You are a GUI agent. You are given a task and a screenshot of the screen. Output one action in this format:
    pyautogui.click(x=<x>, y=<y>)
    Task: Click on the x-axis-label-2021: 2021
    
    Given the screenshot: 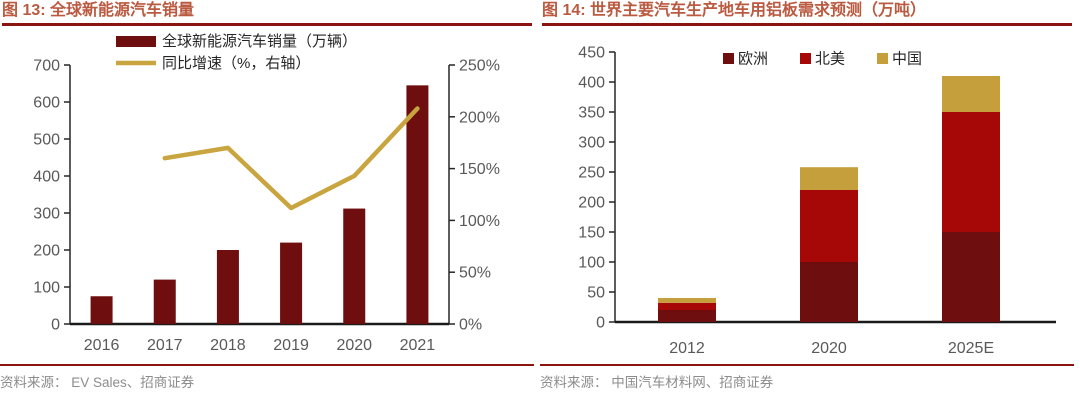 What is the action you would take?
    pyautogui.click(x=418, y=345)
    